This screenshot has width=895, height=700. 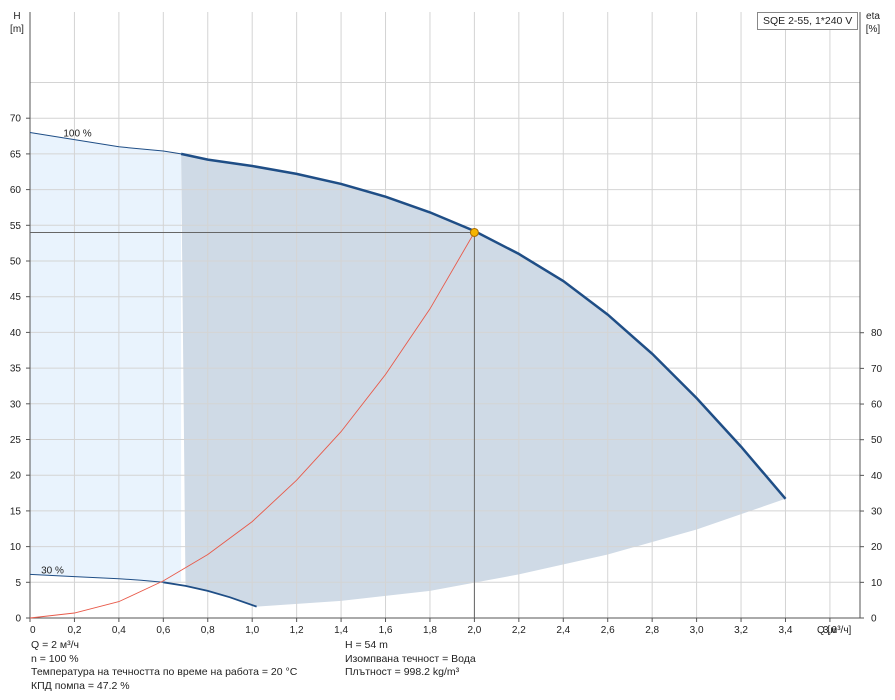 I want to click on y2-axis-title-unit: [%], so click(x=873, y=29).